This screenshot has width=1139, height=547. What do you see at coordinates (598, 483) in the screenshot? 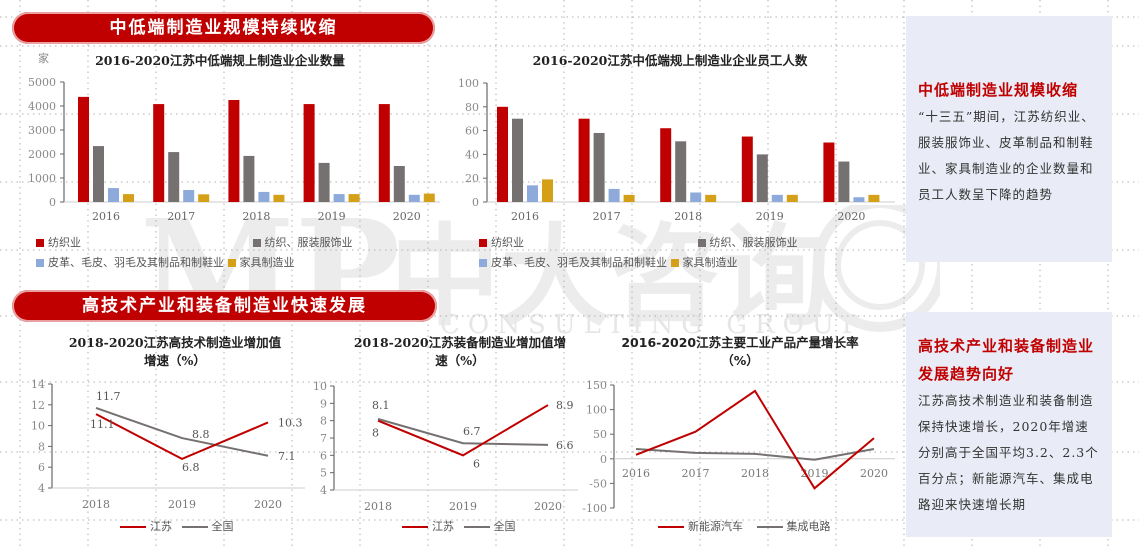
I see `svg-text: -50` at bounding box center [598, 483].